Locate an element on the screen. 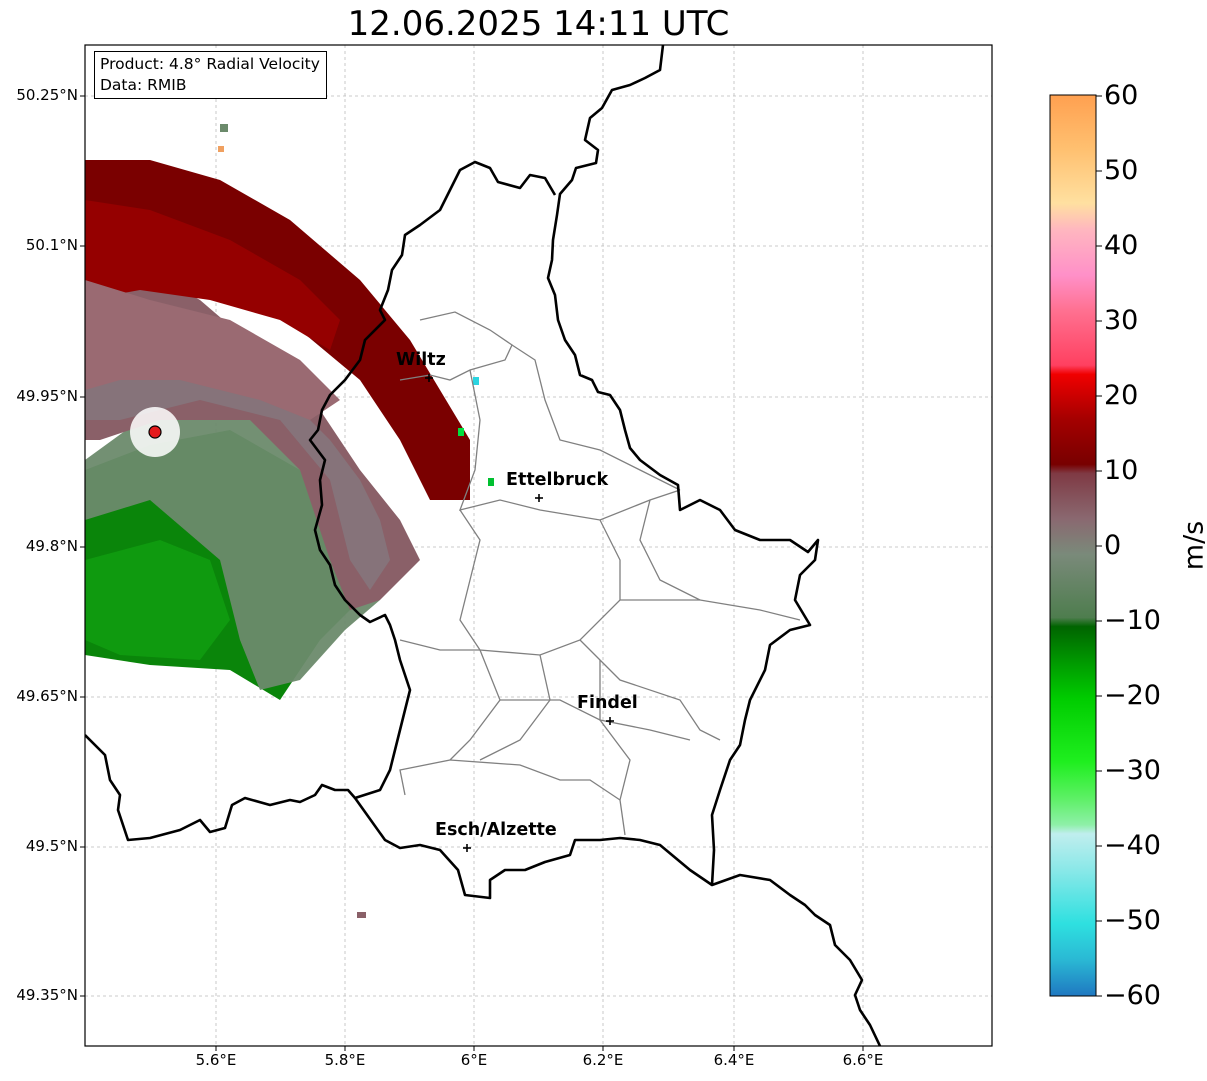 The width and height of the screenshot is (1207, 1081). city-markers is located at coordinates (519, 613).